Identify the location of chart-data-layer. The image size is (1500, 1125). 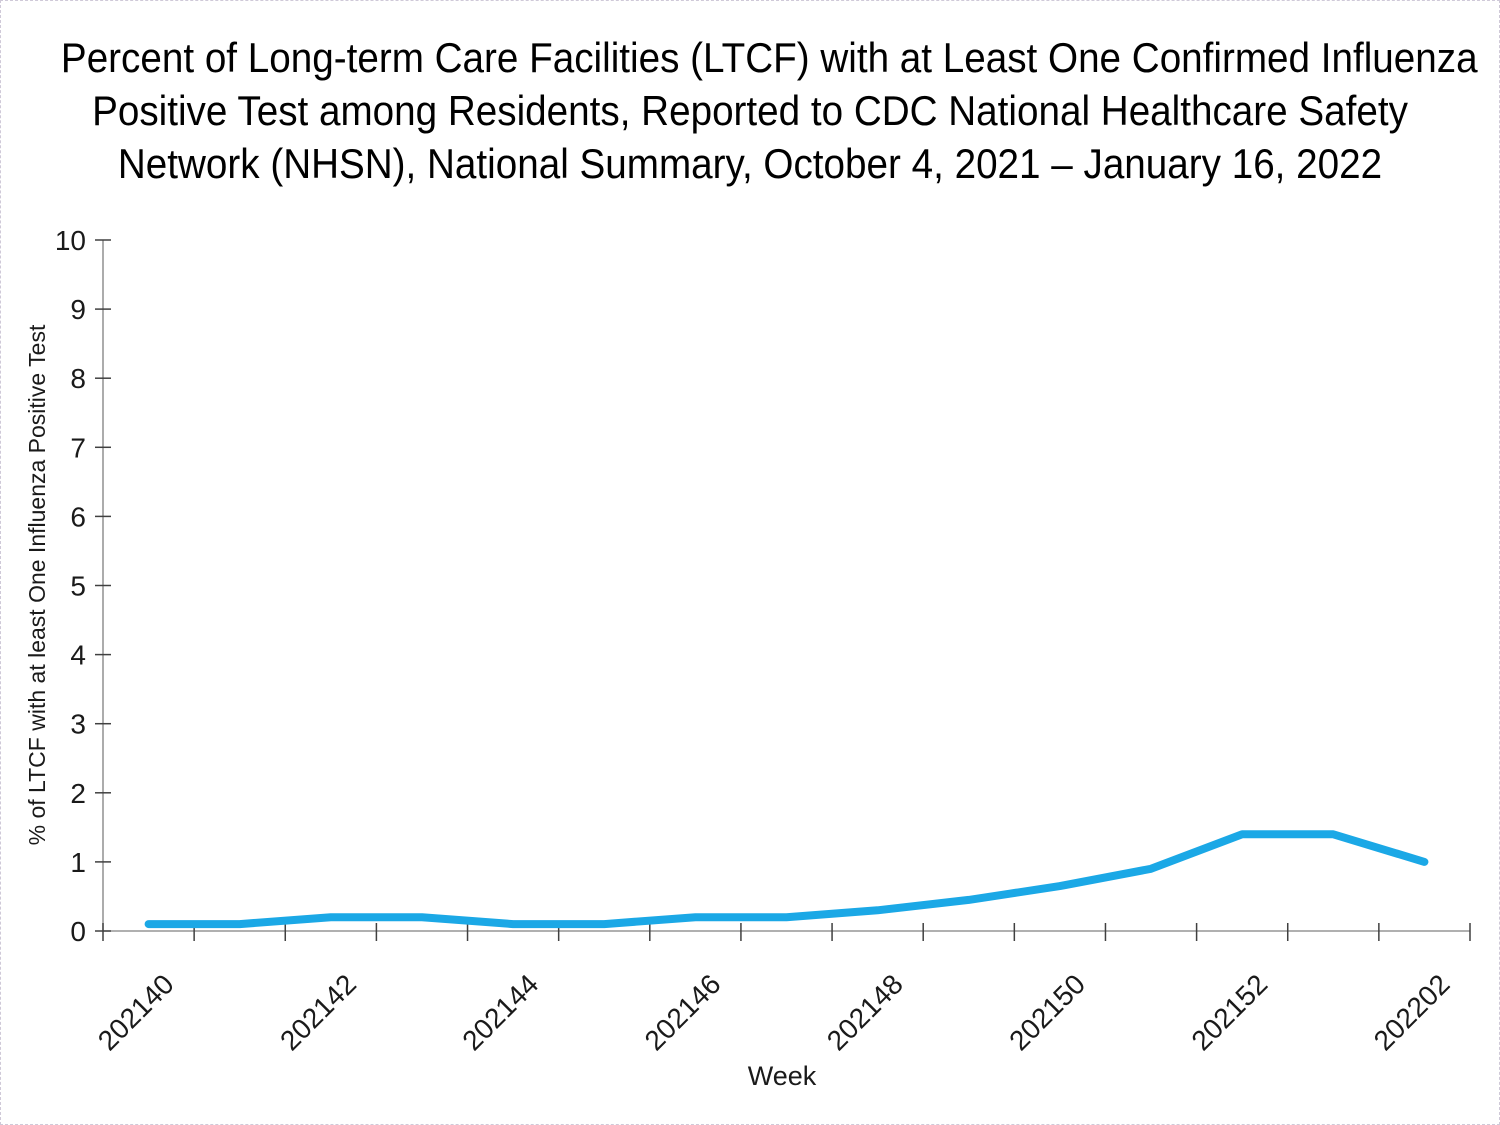
(786, 879).